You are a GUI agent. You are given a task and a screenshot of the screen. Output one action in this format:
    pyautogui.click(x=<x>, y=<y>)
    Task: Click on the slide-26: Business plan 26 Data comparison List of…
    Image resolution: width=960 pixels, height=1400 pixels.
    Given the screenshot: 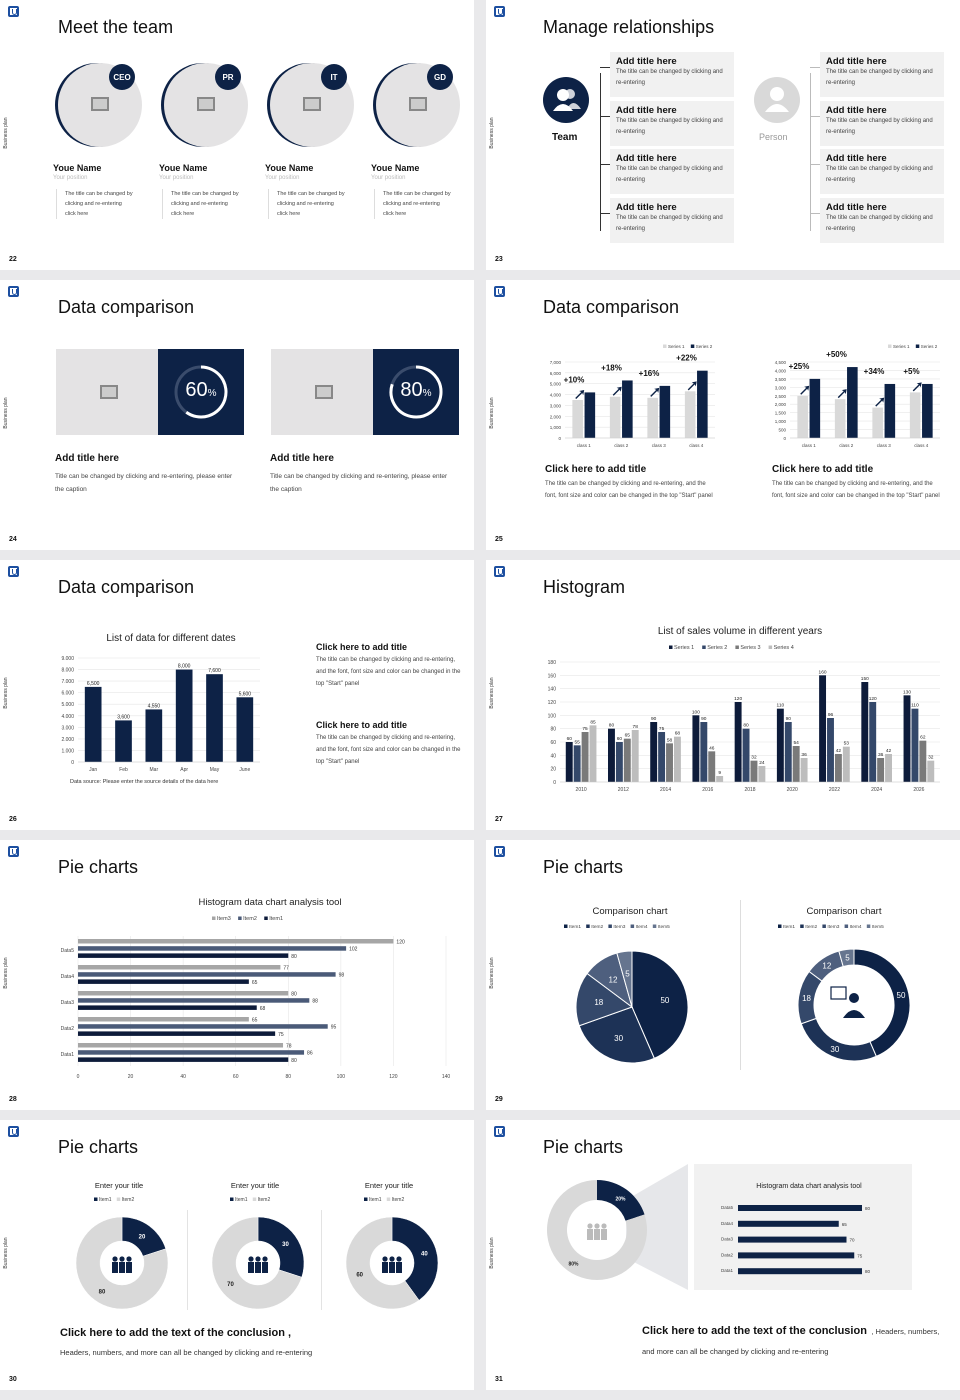 What is the action you would take?
    pyautogui.click(x=237, y=695)
    